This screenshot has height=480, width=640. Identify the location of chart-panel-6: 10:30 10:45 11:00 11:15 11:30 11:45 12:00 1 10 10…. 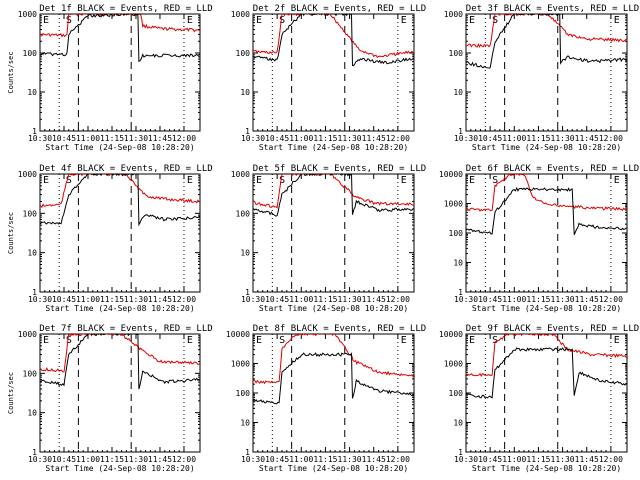
(539, 238).